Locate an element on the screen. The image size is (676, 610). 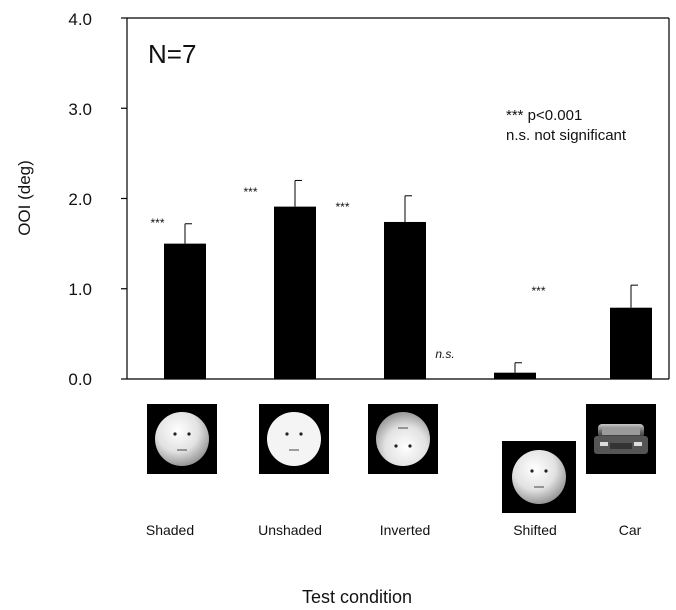
y-axis-label: OOI (deg) is located at coordinates (24, 198).